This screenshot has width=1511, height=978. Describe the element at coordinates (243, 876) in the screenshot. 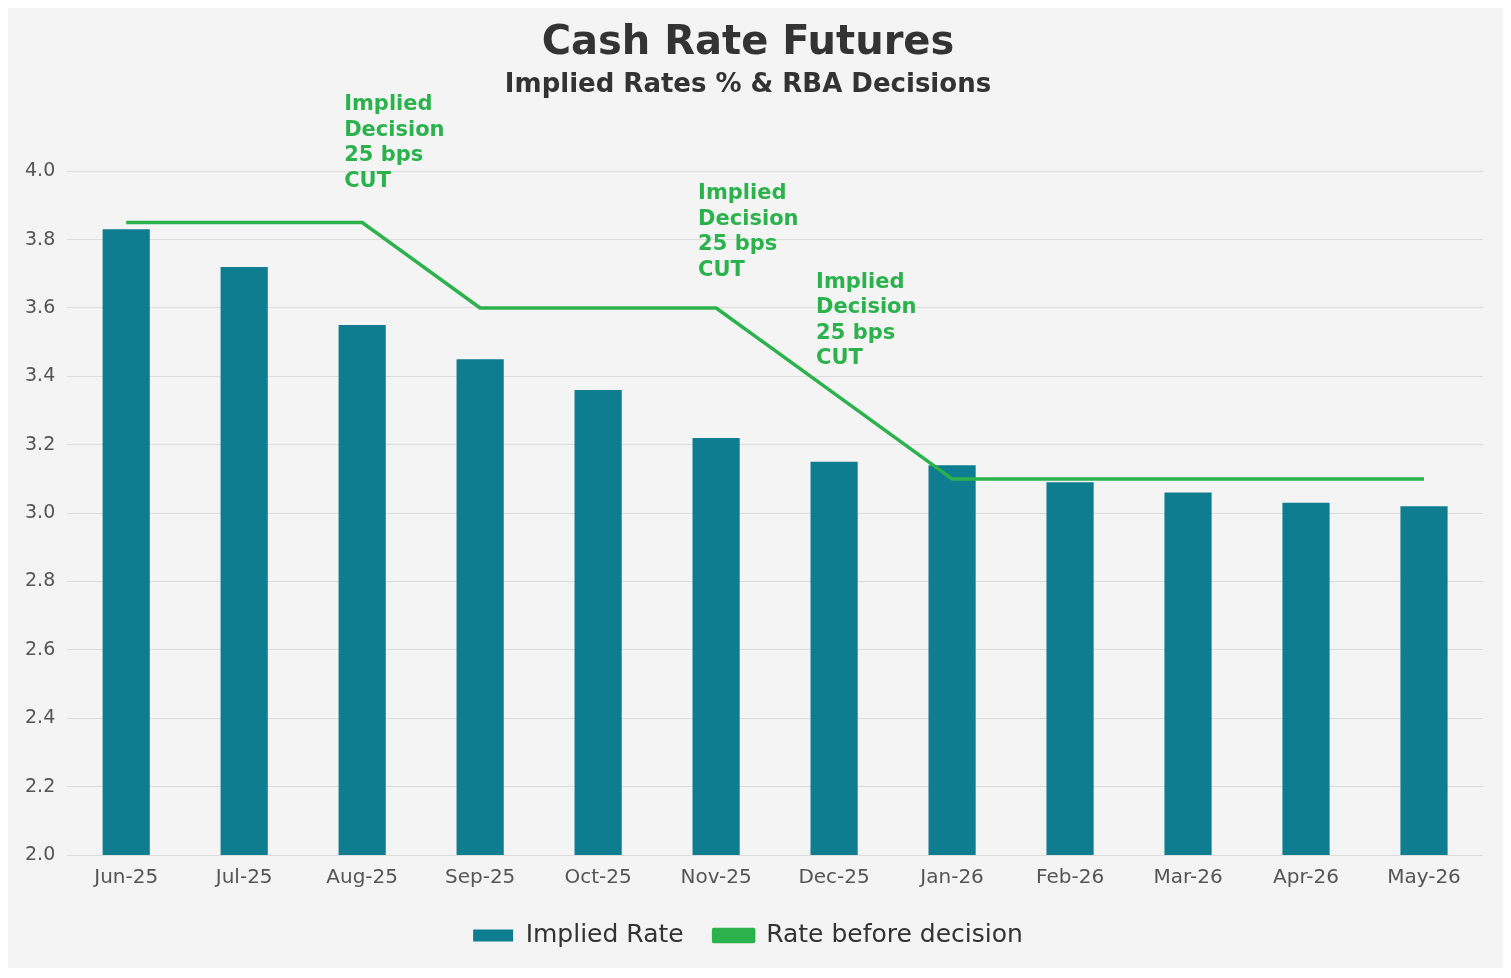

I see `x-tick-label: Jul-25` at that location.